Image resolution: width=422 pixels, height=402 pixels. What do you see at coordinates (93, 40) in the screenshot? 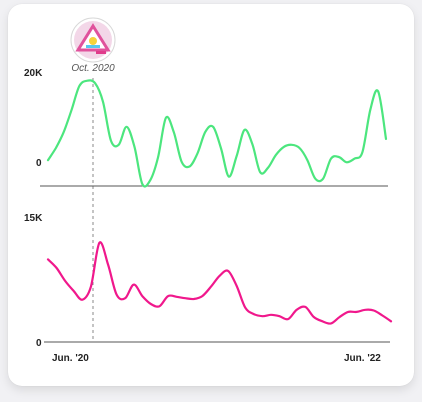
I see `album-cover-icon` at bounding box center [93, 40].